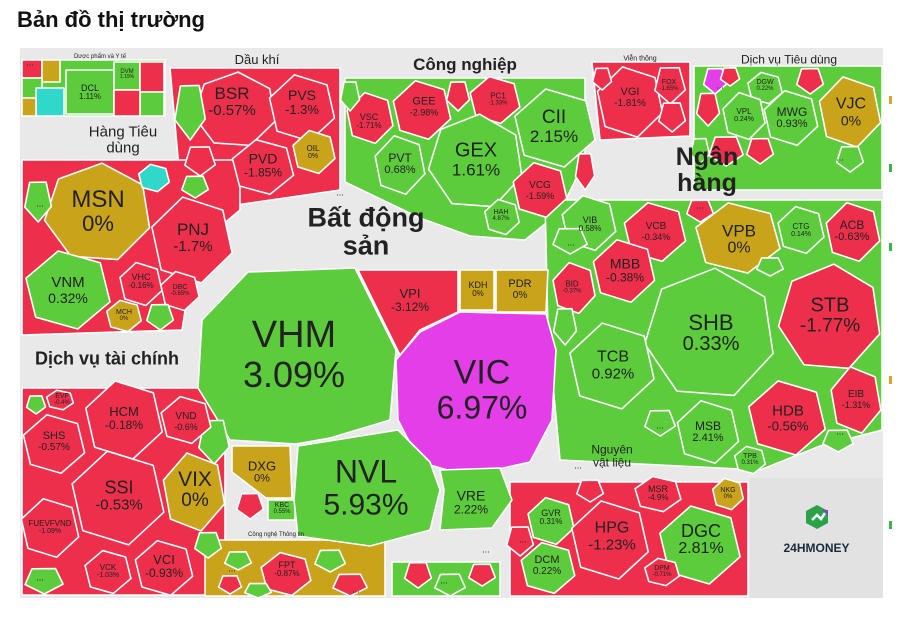  I want to click on cell-gvr, so click(551, 521).